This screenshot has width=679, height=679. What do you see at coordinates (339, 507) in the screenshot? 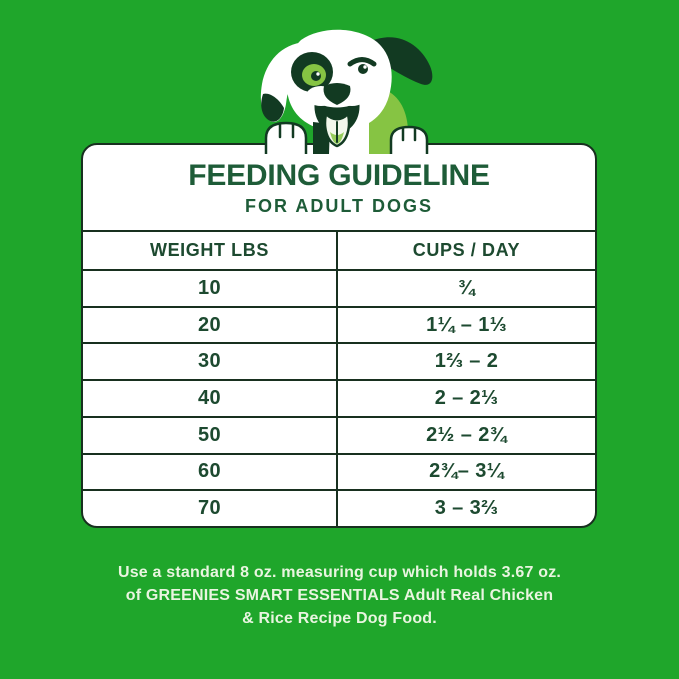
I see `table-row: 70 3 – 3⅔` at bounding box center [339, 507].